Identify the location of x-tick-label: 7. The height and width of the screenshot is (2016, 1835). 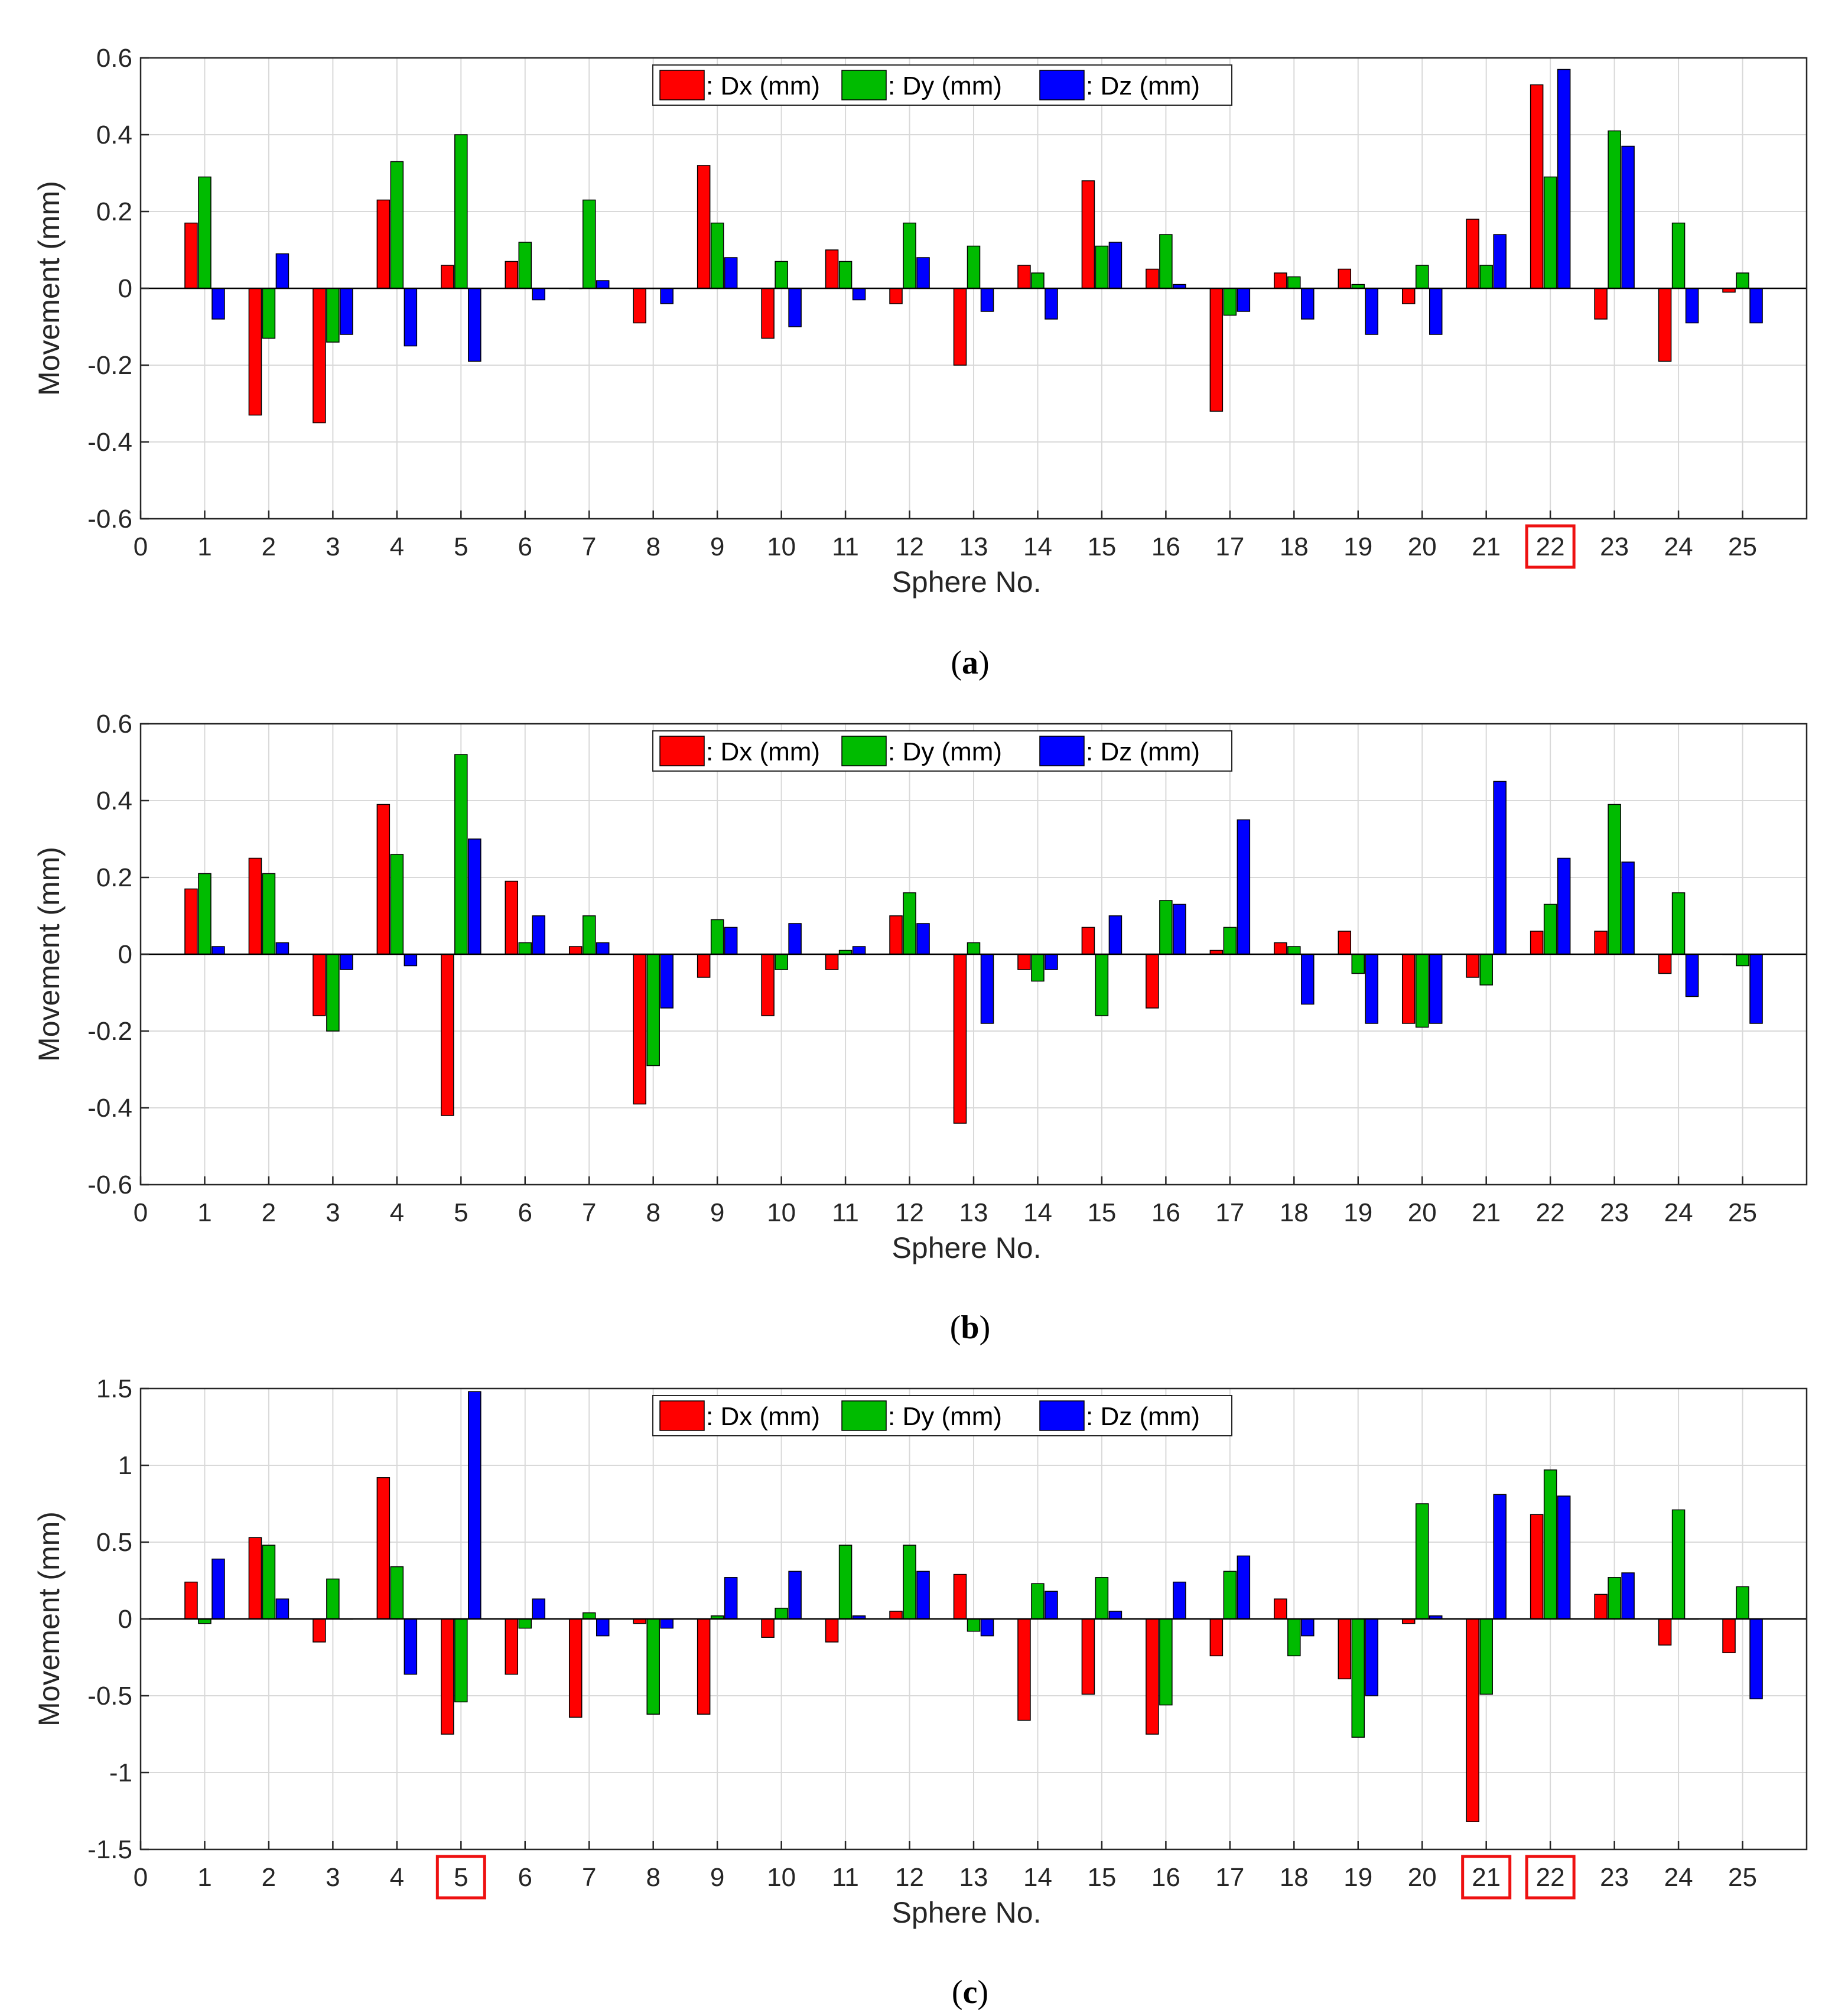
(589, 1877).